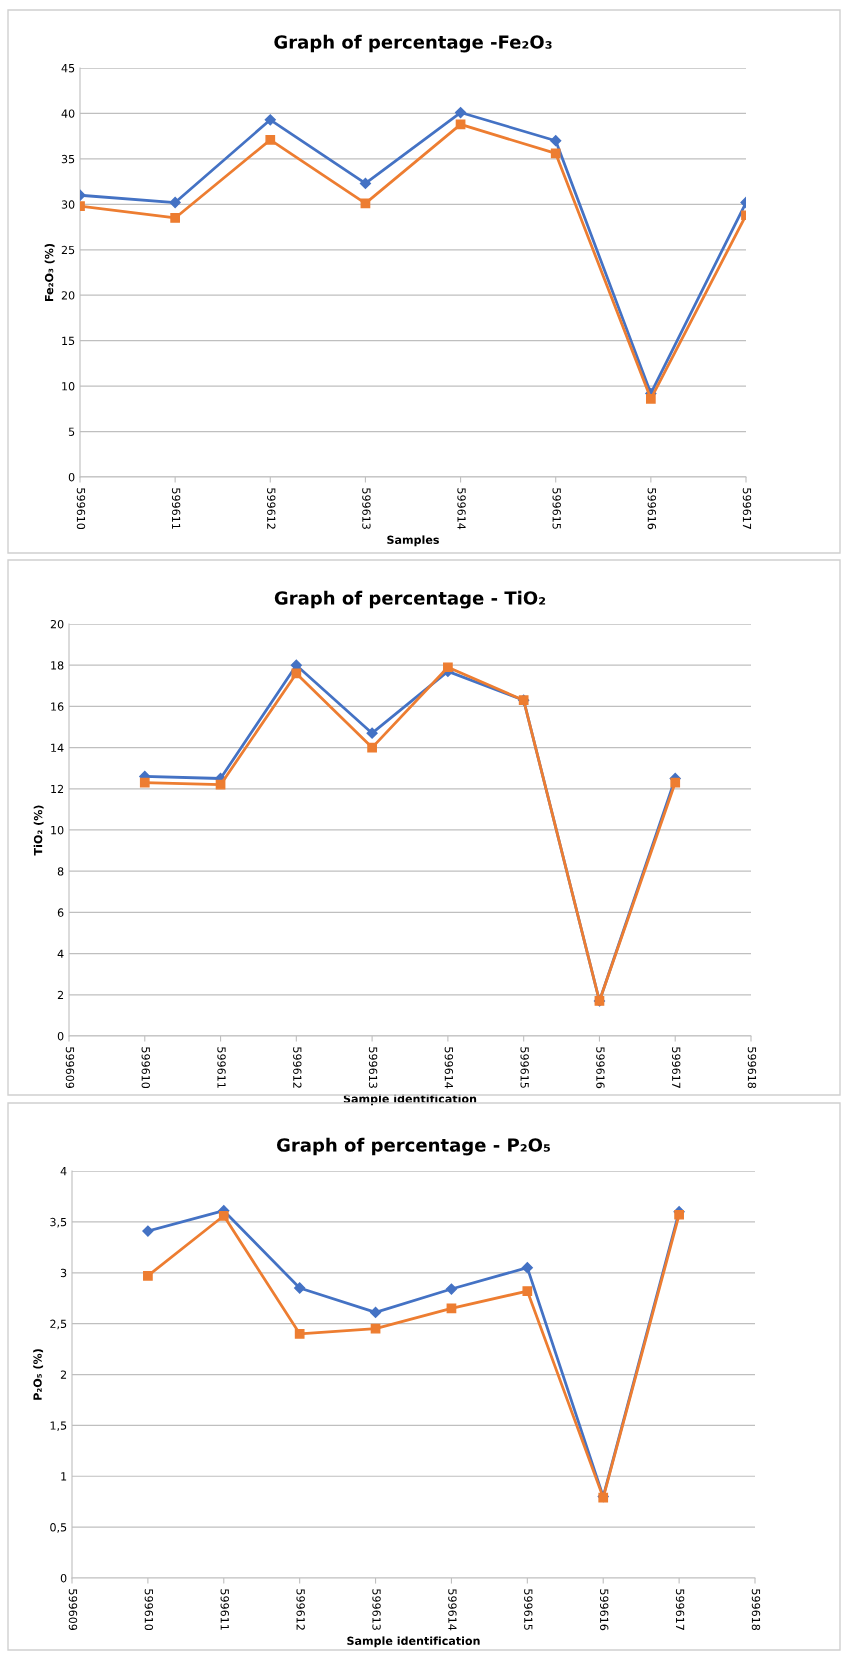 This screenshot has height=1655, width=848. Describe the element at coordinates (57, 706) in the screenshot. I see `y-tick-label: 16` at that location.